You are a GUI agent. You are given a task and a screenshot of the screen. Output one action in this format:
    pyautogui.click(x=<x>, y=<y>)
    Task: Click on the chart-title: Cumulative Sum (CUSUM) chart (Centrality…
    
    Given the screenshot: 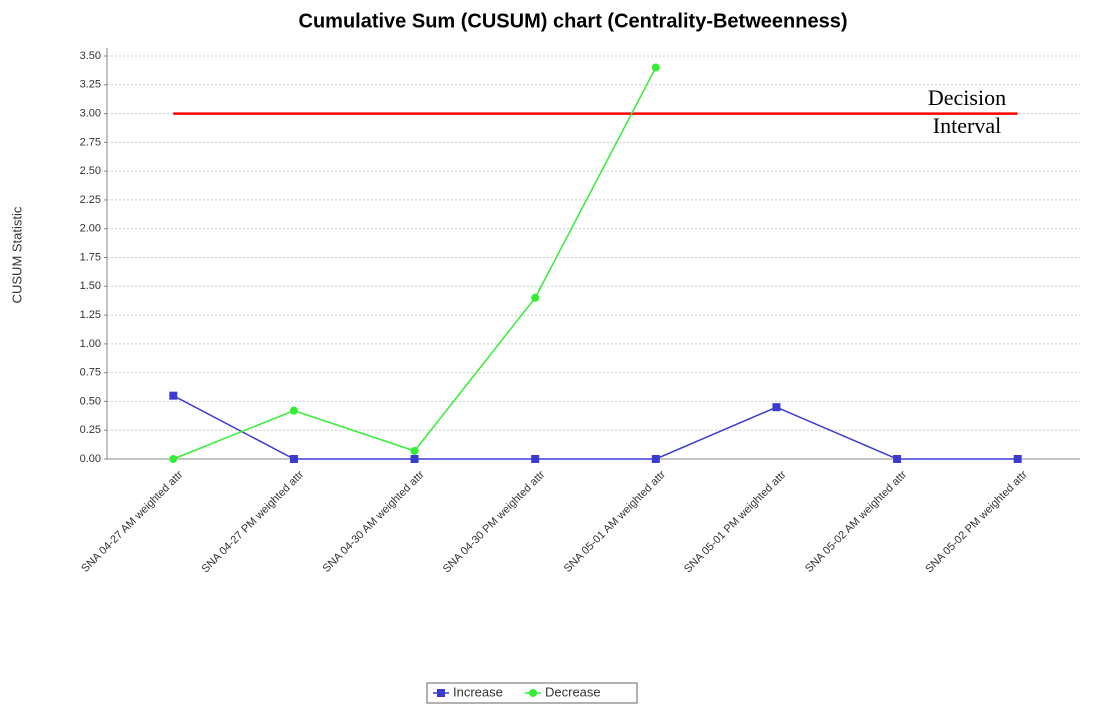 What is the action you would take?
    pyautogui.click(x=573, y=21)
    